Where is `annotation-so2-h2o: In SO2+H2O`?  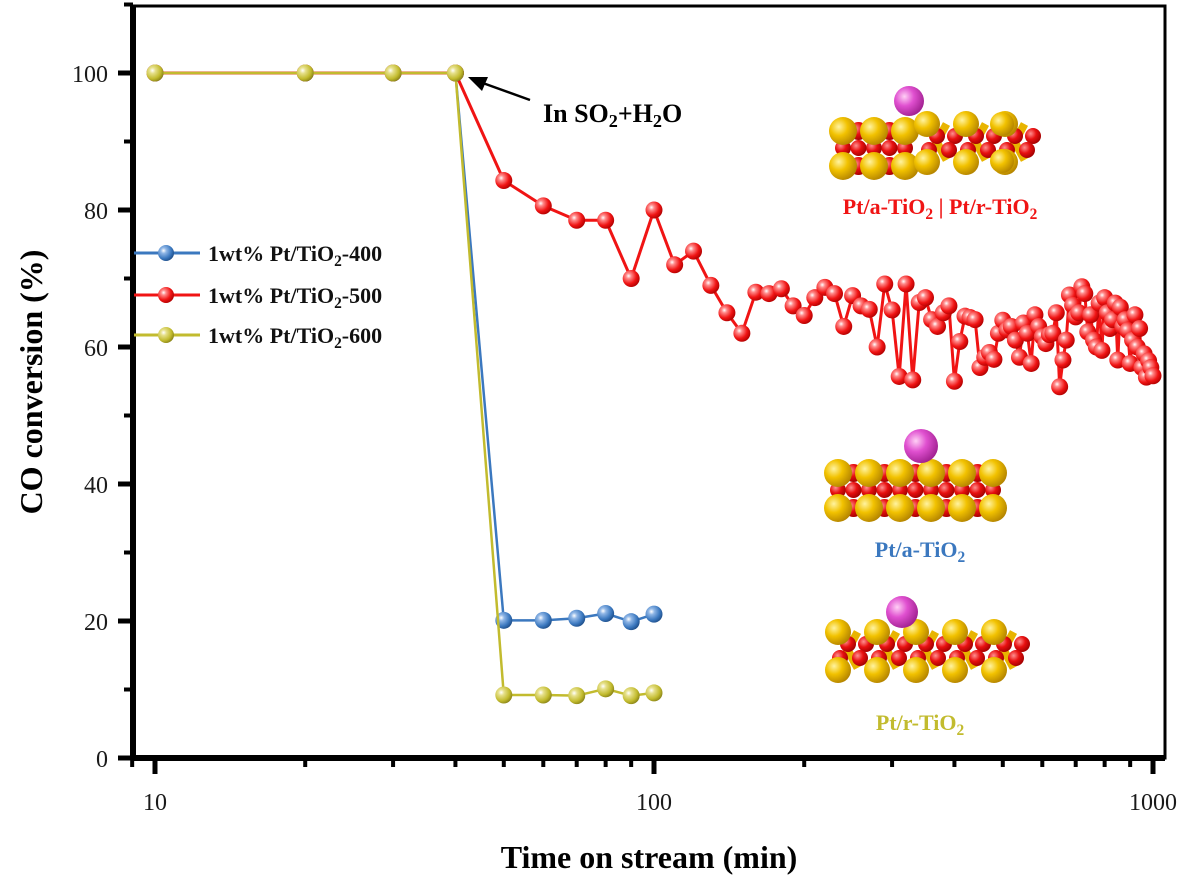 annotation-so2-h2o: In SO2+H2O is located at coordinates (575, 104).